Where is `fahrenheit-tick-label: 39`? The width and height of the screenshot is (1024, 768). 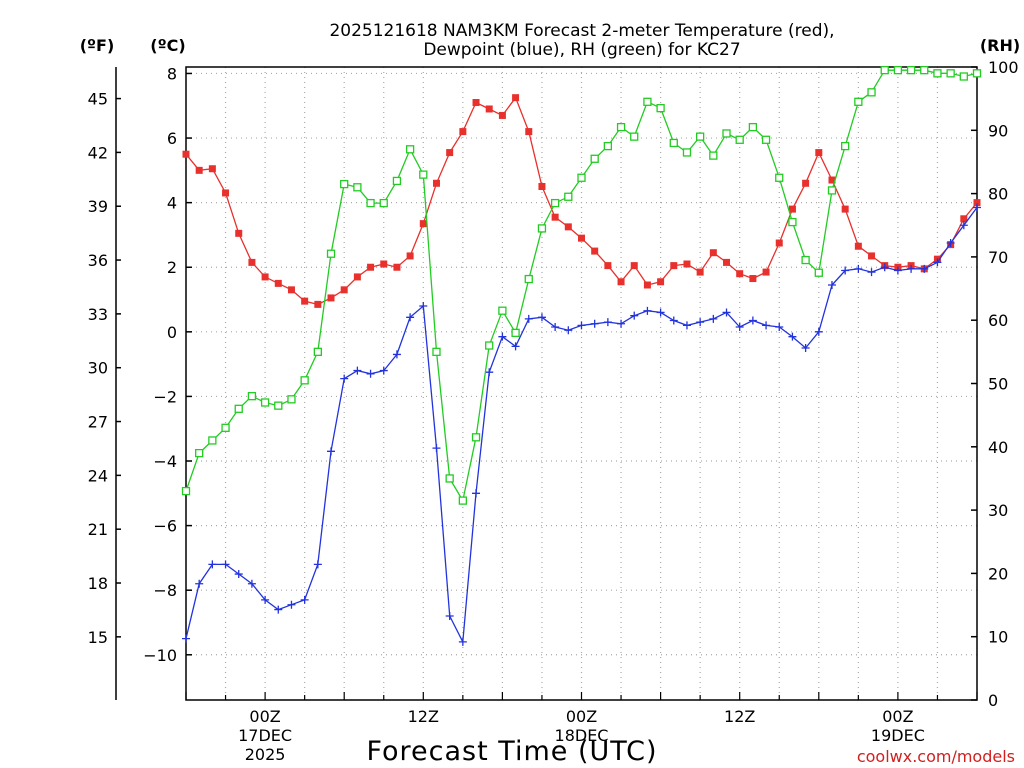 fahrenheit-tick-label: 39 is located at coordinates (98, 206).